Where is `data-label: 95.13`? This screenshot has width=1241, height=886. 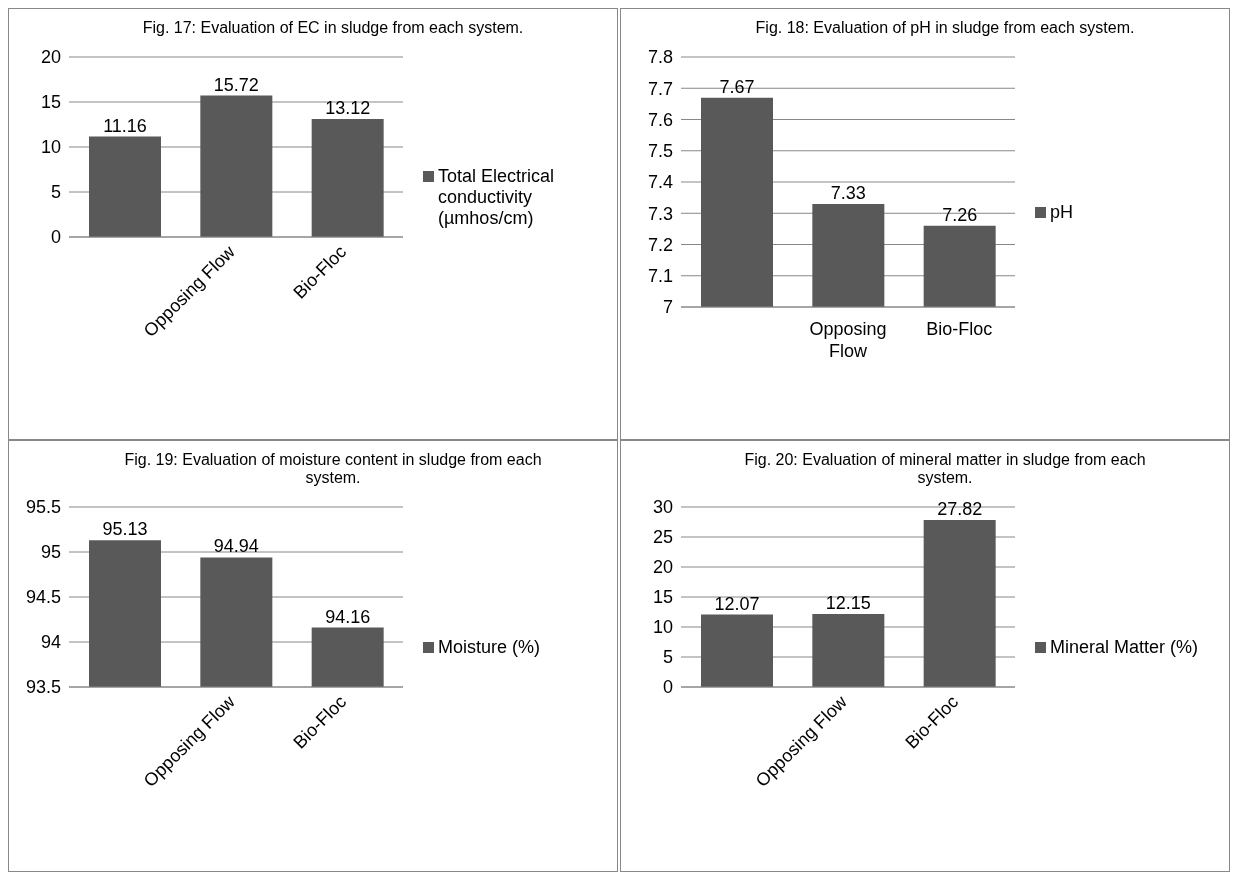
data-label: 95.13 is located at coordinates (125, 529).